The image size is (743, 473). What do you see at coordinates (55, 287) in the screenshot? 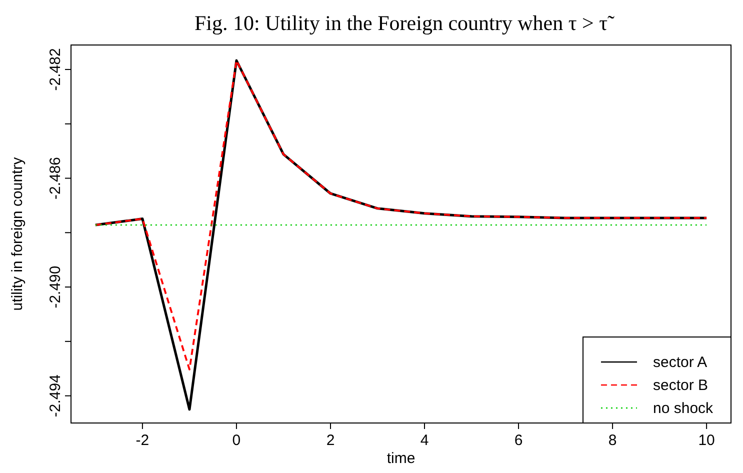
I see `y-tick-label: -2.490` at bounding box center [55, 287].